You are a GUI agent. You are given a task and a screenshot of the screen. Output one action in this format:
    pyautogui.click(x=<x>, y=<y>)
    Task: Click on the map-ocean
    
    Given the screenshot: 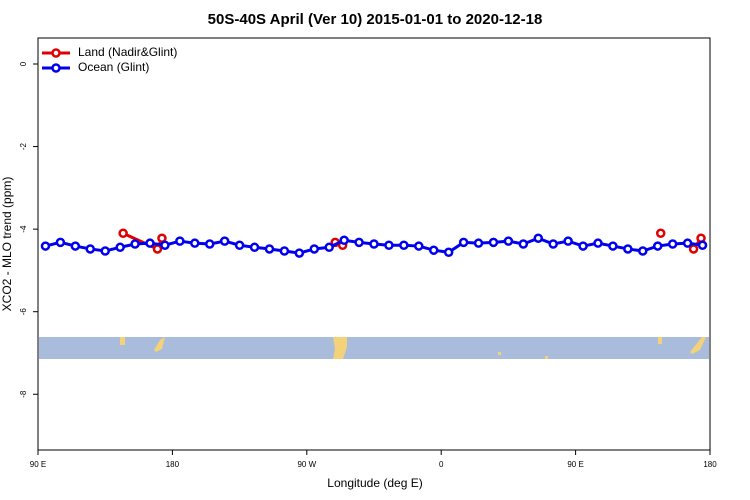 What is the action you would take?
    pyautogui.click(x=374, y=348)
    